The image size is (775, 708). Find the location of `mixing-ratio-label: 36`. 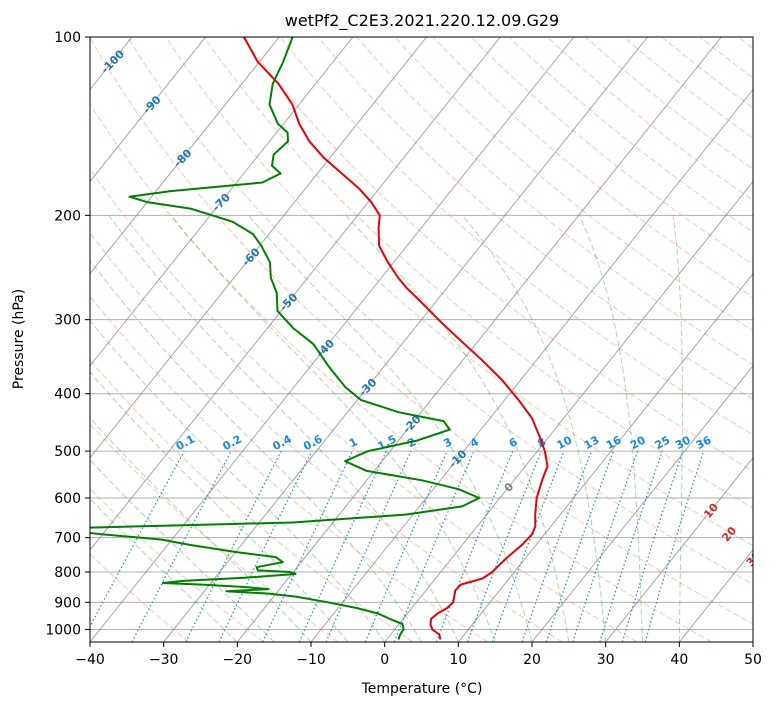

mixing-ratio-label: 36 is located at coordinates (704, 442).